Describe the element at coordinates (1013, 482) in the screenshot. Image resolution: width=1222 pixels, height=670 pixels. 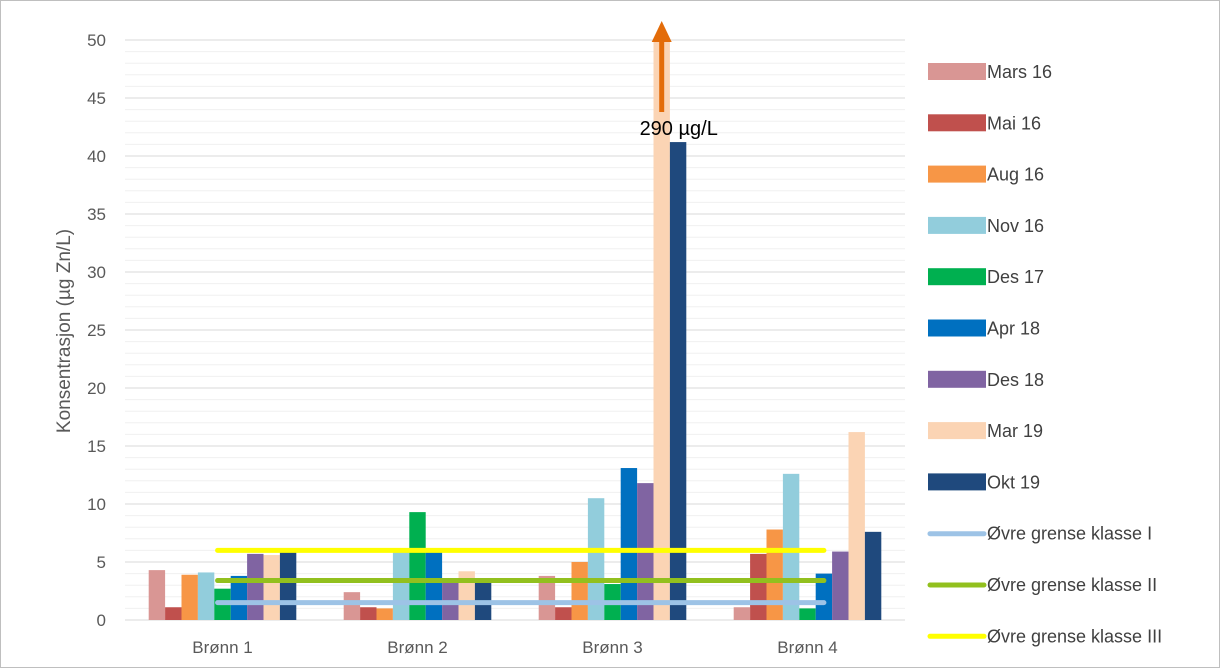
I see `legend-label: Okt 19` at that location.